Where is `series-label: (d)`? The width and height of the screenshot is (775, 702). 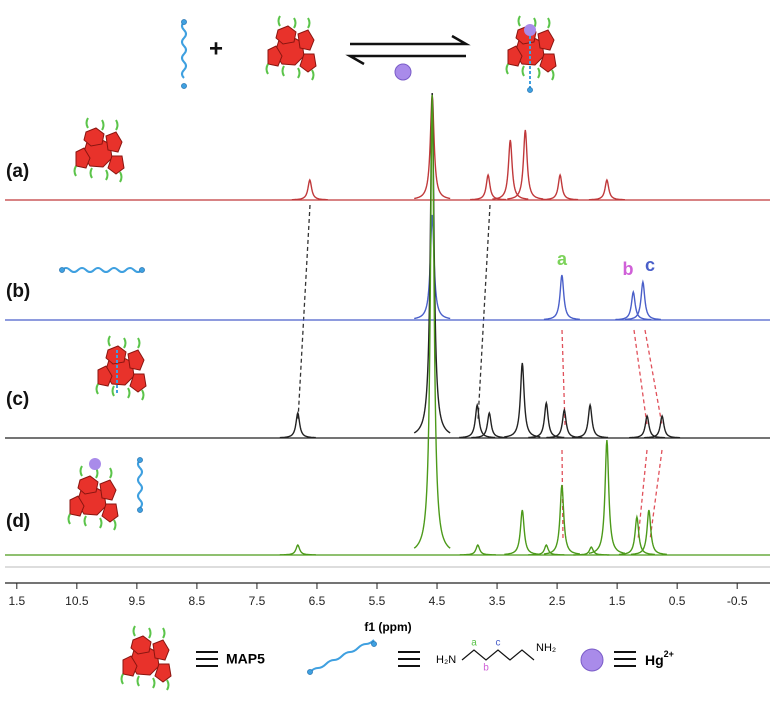 series-label: (d) is located at coordinates (18, 521).